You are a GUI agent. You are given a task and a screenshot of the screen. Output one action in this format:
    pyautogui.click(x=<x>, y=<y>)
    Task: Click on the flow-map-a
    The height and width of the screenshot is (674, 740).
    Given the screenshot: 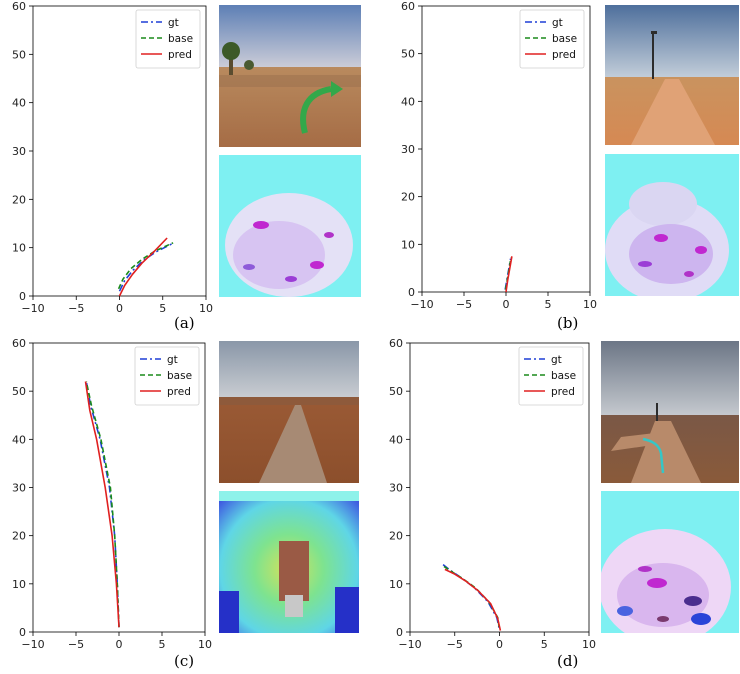 What is the action you would take?
    pyautogui.click(x=290, y=226)
    